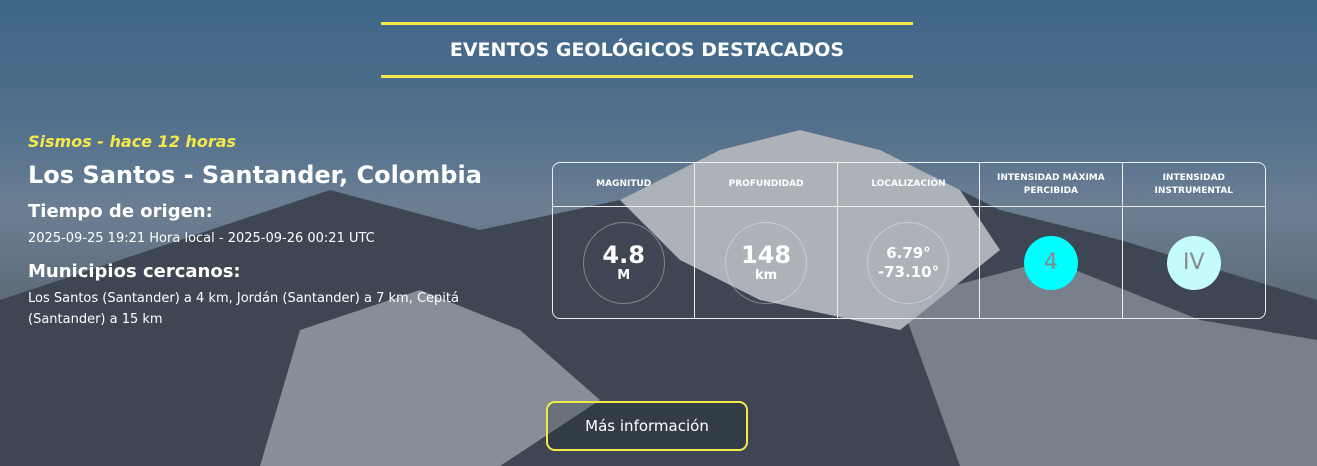 The width and height of the screenshot is (1317, 466). I want to click on instrumental-intensity-badge: IV, so click(1193, 262).